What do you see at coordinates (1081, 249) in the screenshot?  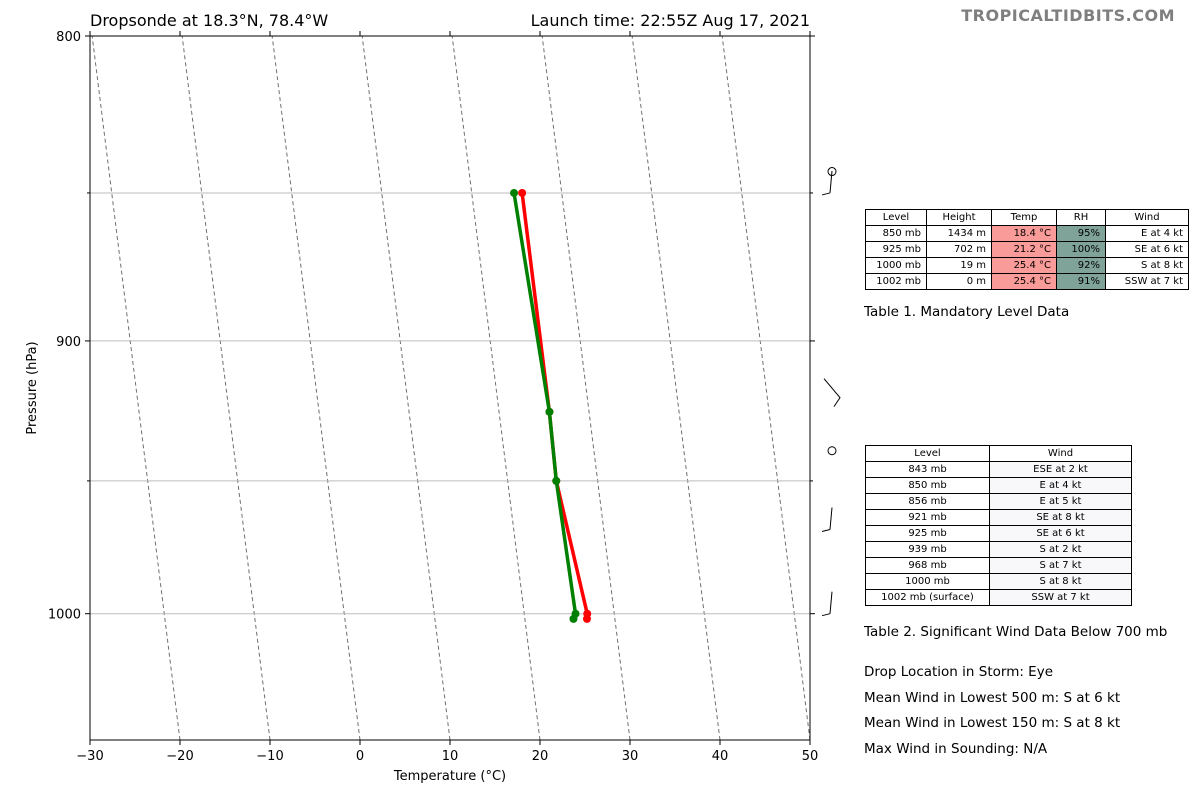 I see `table-cell: 100%` at bounding box center [1081, 249].